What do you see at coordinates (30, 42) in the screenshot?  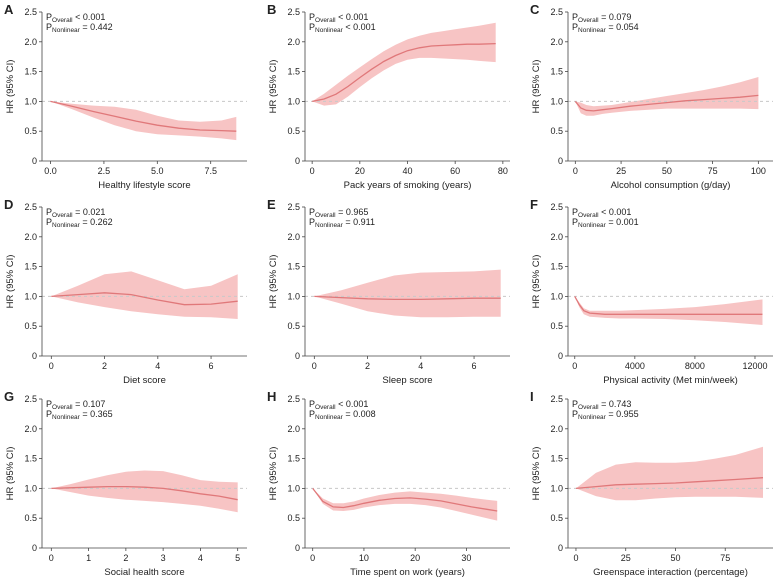 I see `y-tick-label-a: 2.0` at bounding box center [30, 42].